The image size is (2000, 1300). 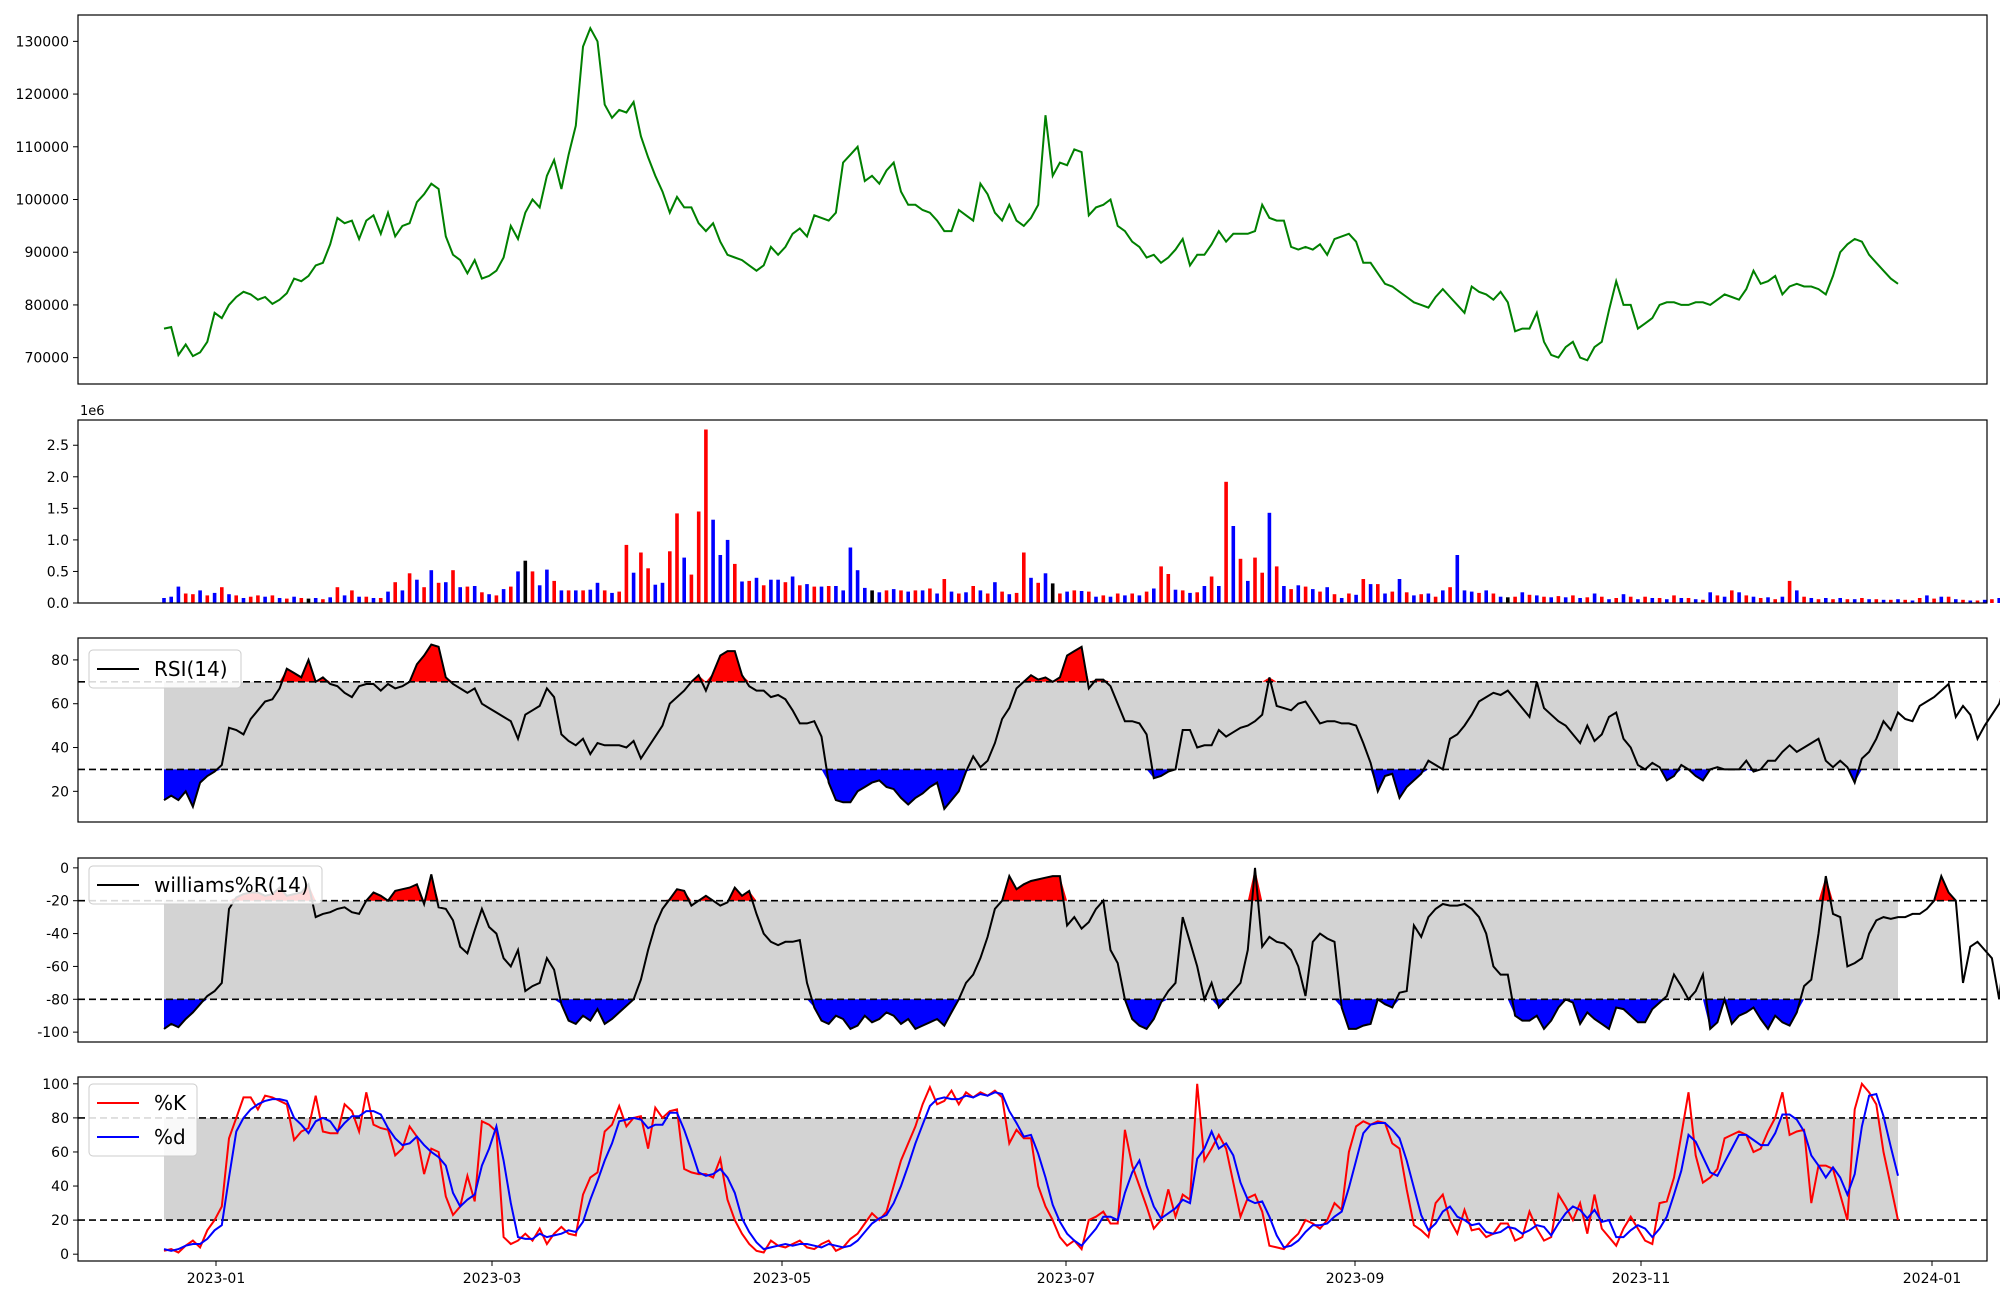 I want to click on williams-williams-r-14--line, so click(x=1081, y=949).